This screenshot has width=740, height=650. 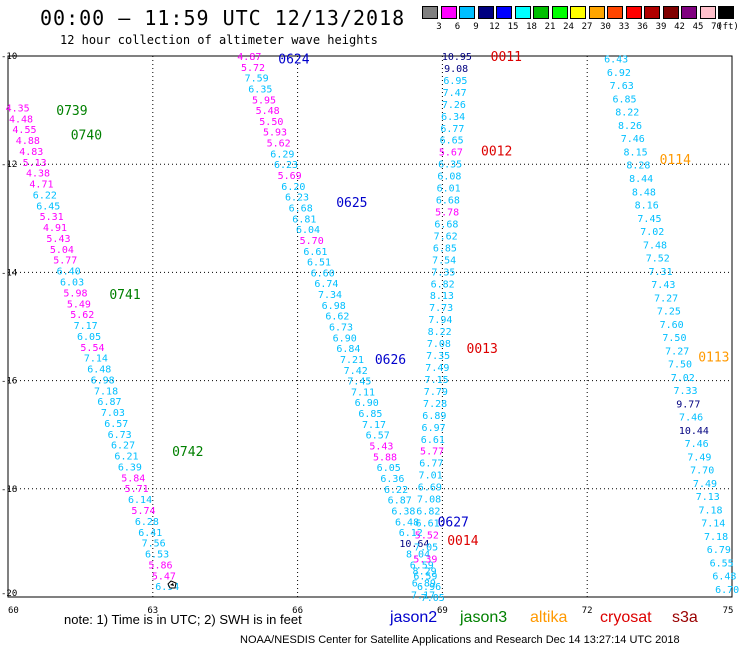 I want to click on wave-height-value: 5.74, so click(x=143, y=511).